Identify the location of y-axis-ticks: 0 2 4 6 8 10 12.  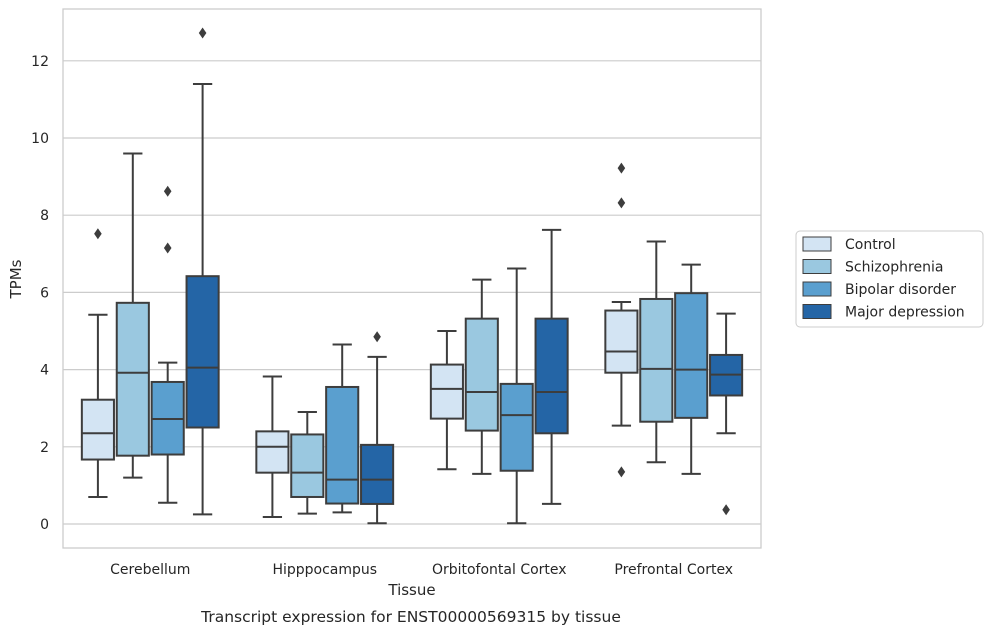
(40, 293).